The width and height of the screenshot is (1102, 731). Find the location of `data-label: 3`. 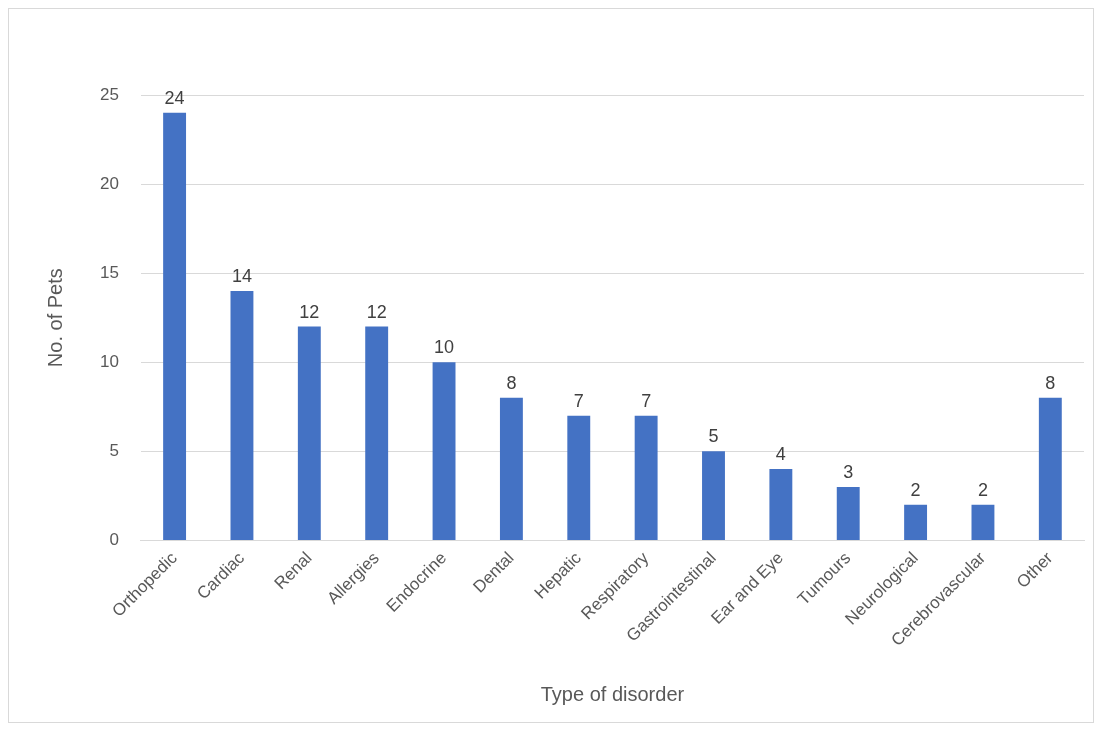

data-label: 3 is located at coordinates (848, 471).